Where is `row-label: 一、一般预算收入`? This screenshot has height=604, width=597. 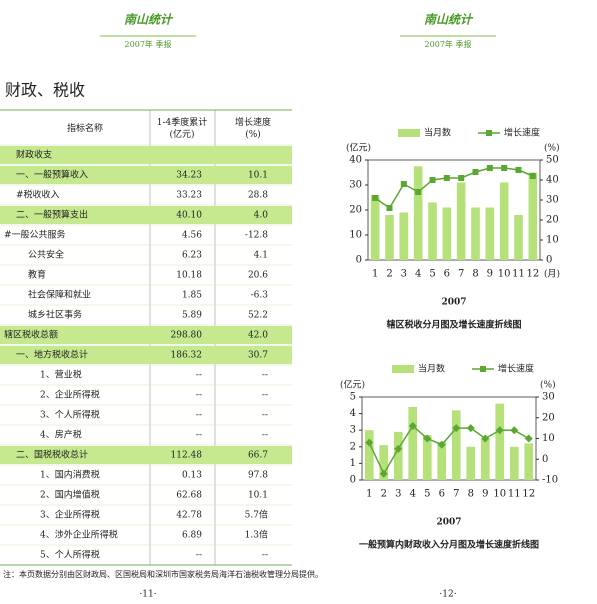 row-label: 一、一般预算收入 is located at coordinates (52, 175).